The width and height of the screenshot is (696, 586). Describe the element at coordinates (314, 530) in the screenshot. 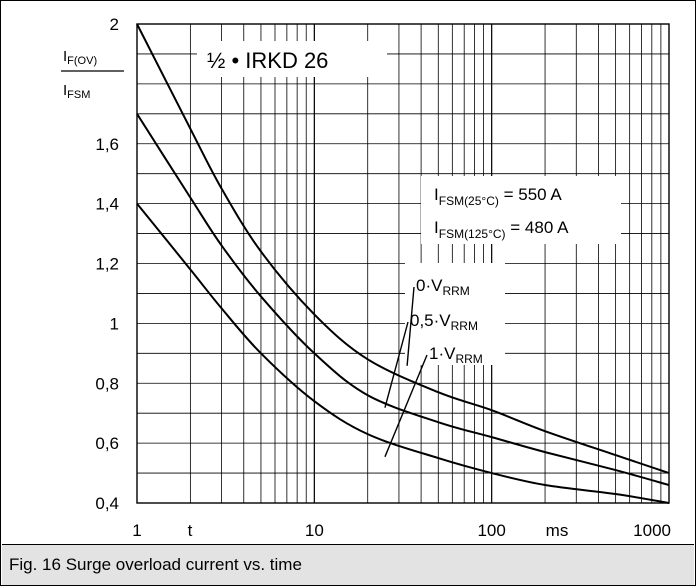

I see `x-tick-label: 10` at that location.